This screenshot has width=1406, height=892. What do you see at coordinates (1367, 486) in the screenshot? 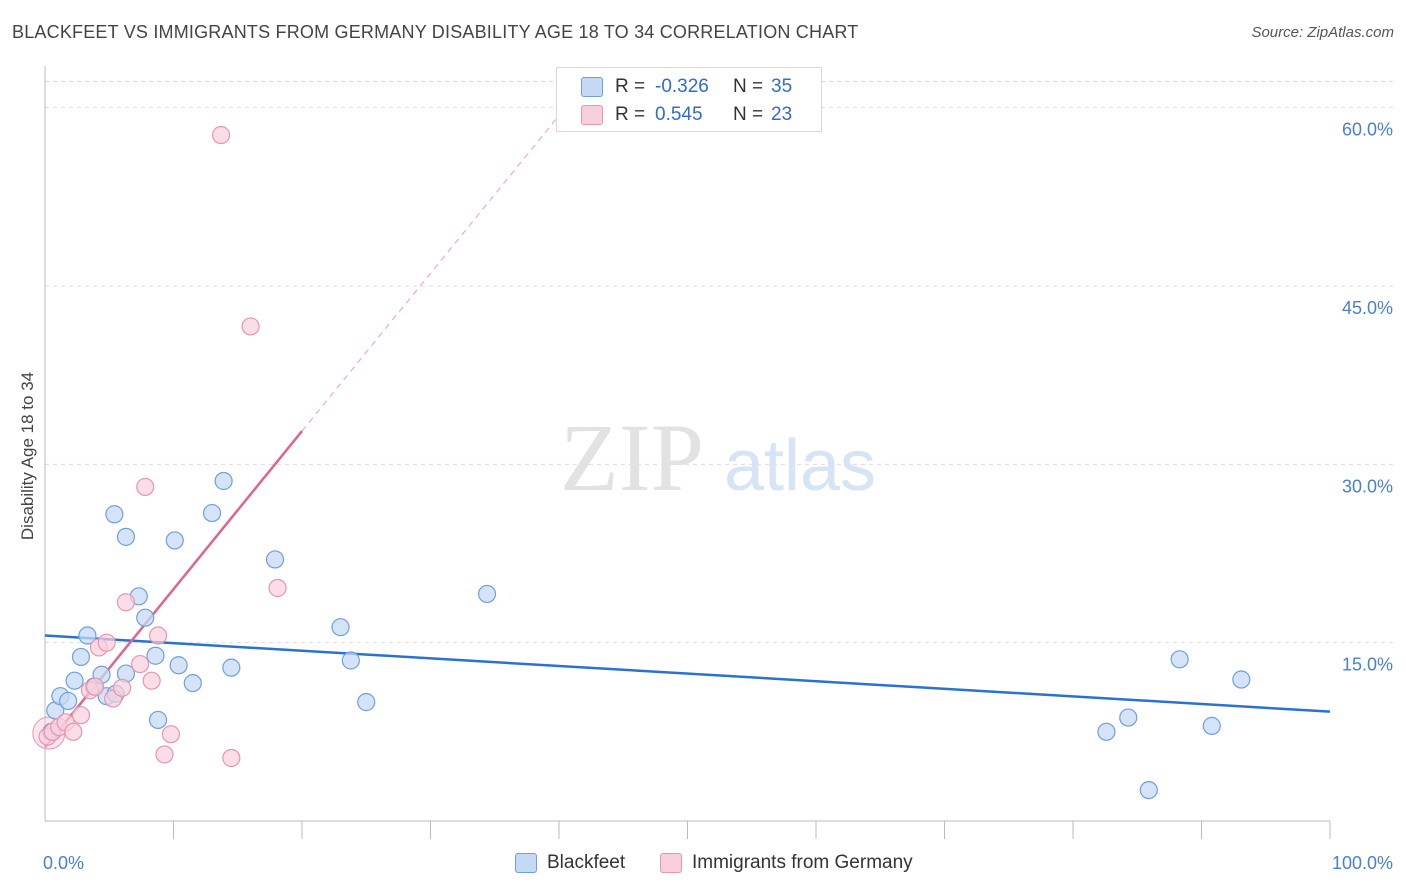
I see `y-tick-label: 30.0%` at bounding box center [1367, 486].